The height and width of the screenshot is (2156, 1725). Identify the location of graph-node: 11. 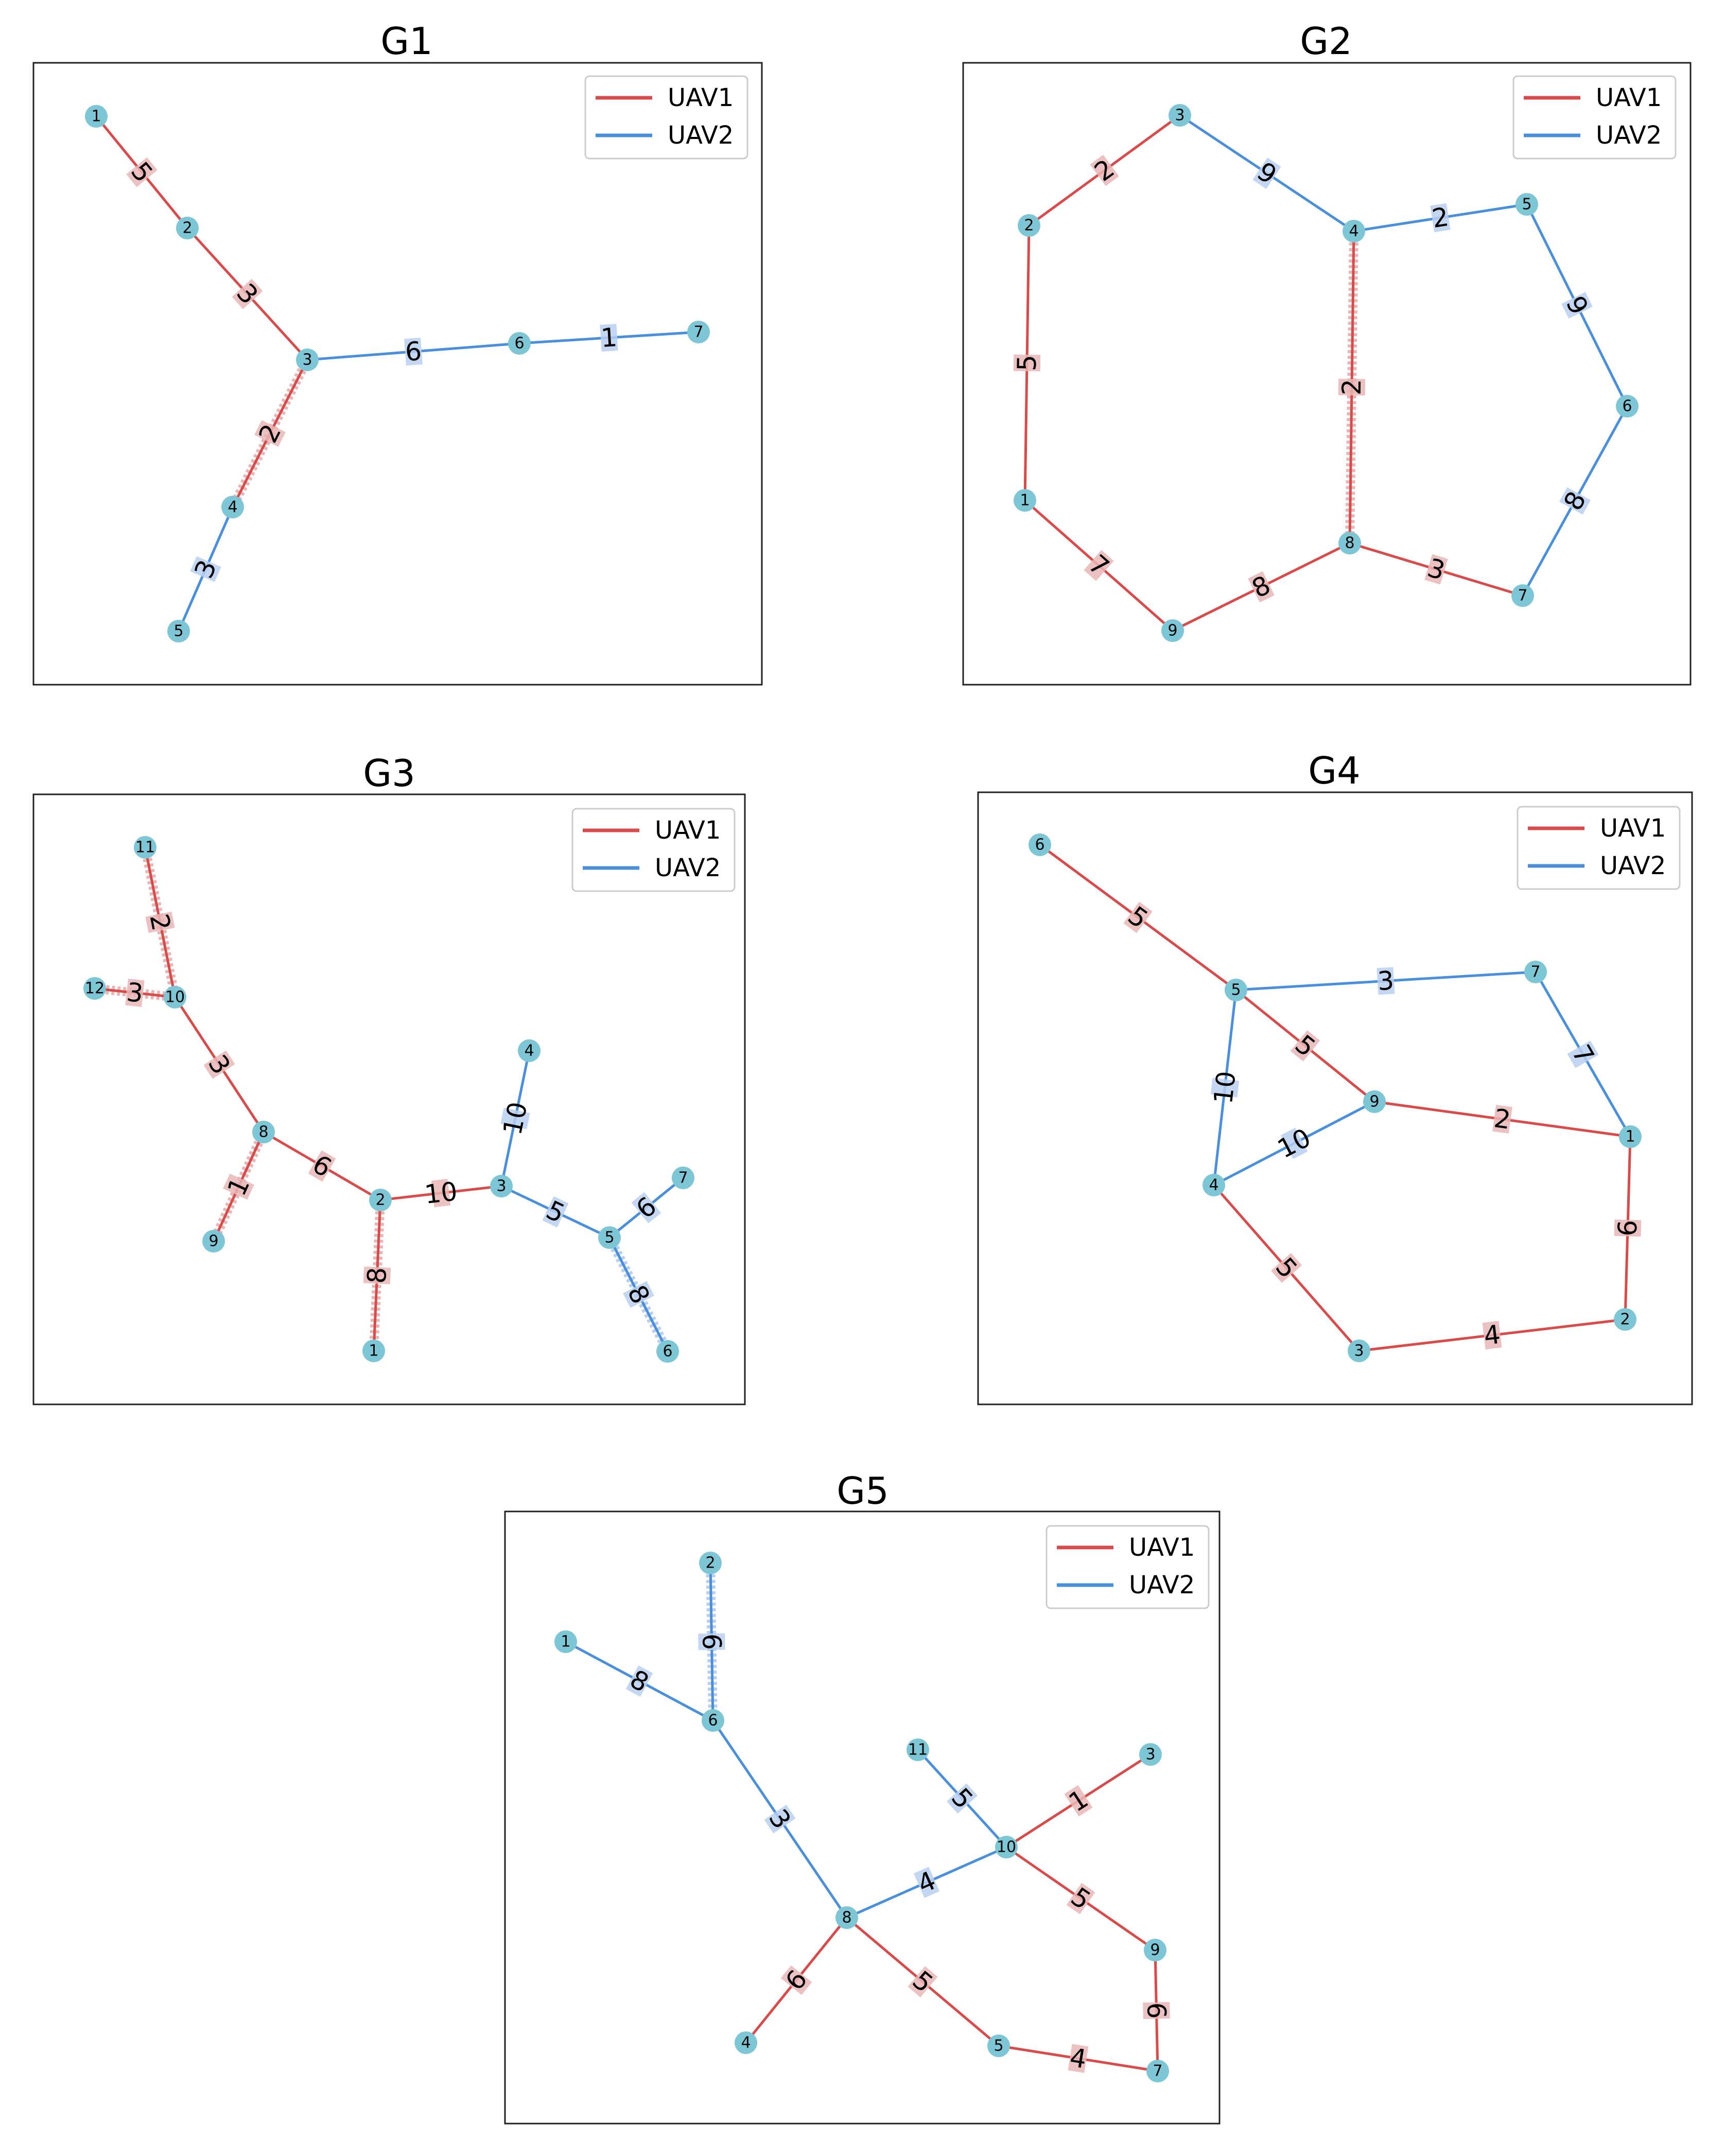
(145, 847).